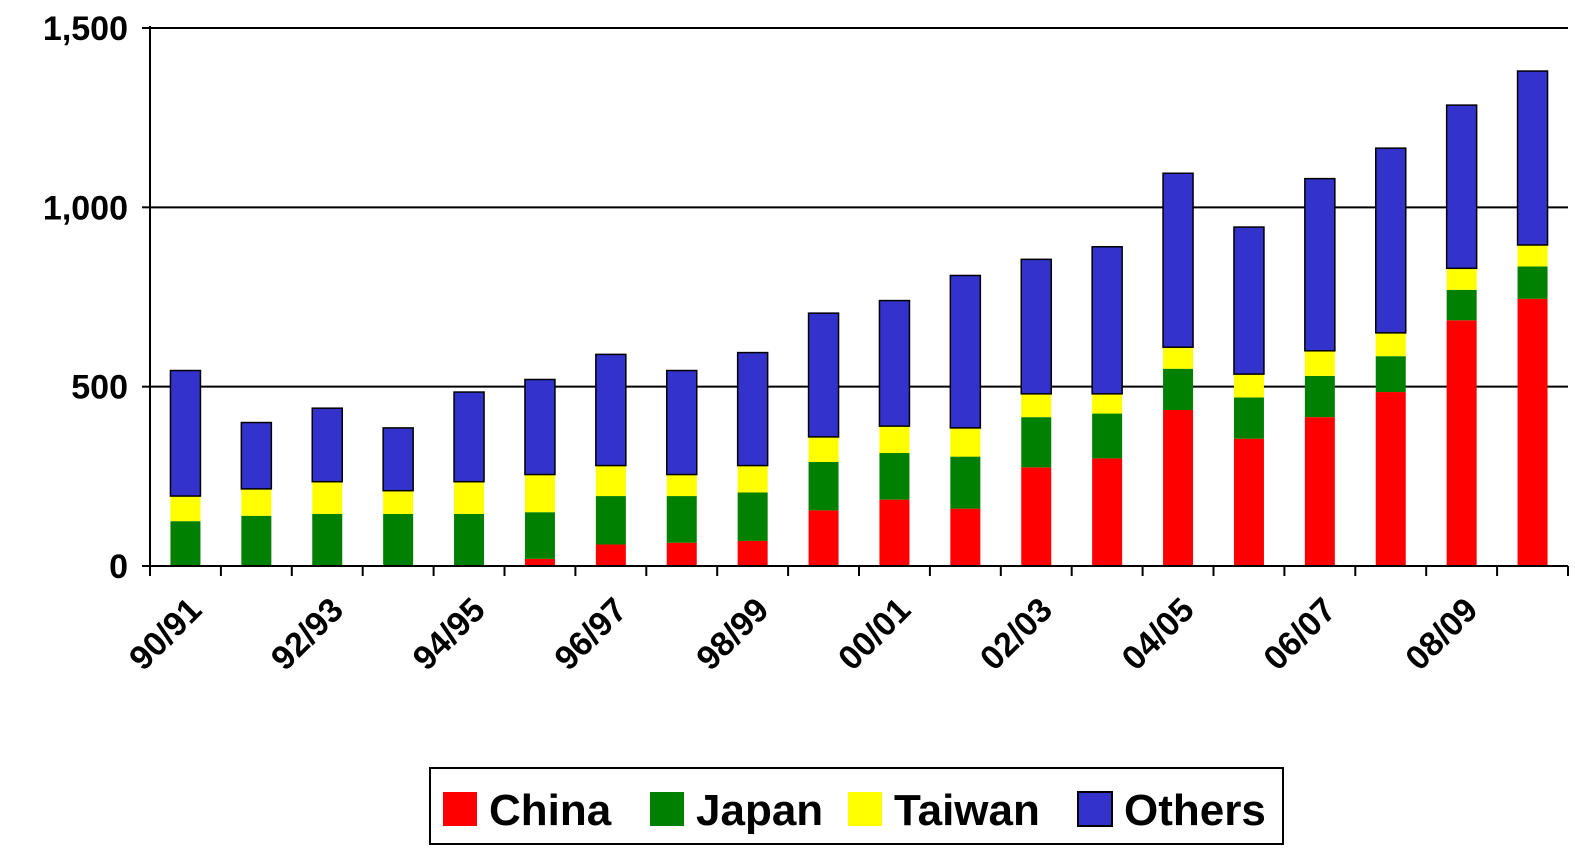 The image size is (1575, 849). I want to click on x-tick-label-04-05: 04/05, so click(1158, 634).